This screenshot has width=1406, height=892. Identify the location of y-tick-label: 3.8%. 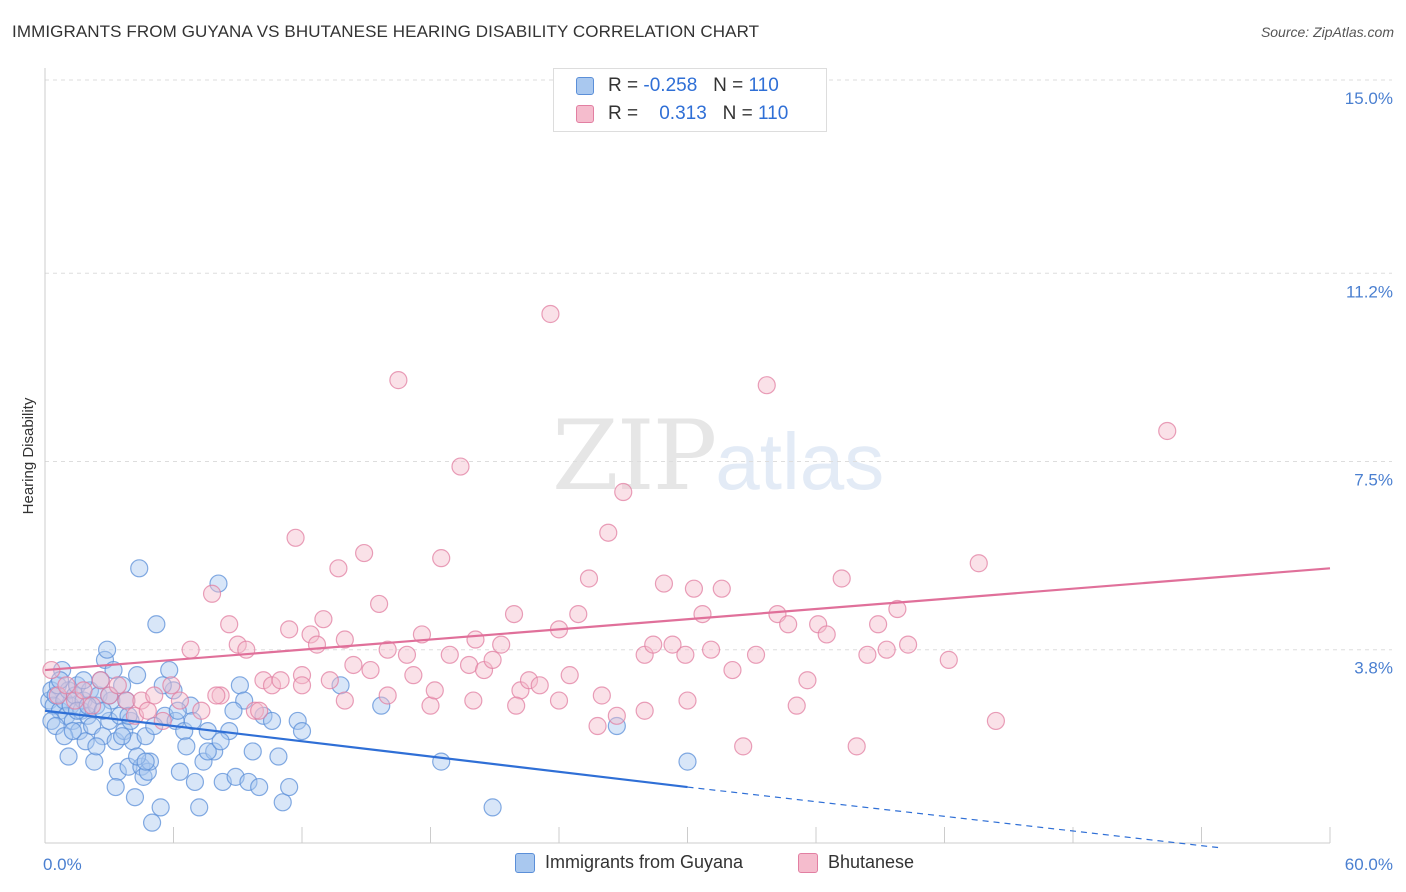
(1373, 668).